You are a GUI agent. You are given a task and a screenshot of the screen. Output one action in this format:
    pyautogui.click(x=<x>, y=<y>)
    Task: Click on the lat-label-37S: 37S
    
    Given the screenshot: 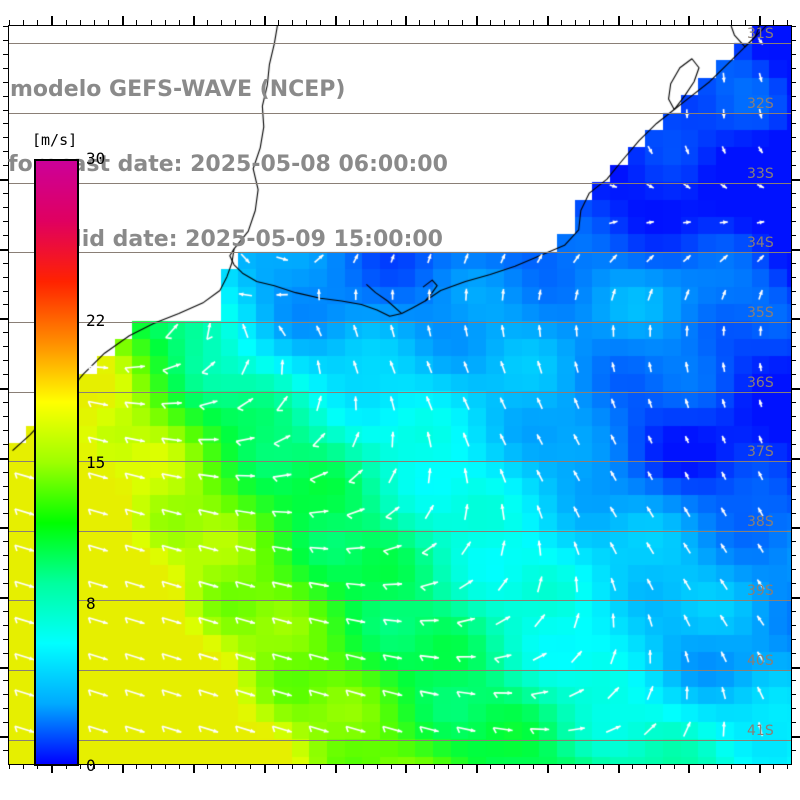 What is the action you would take?
    pyautogui.click(x=760, y=452)
    